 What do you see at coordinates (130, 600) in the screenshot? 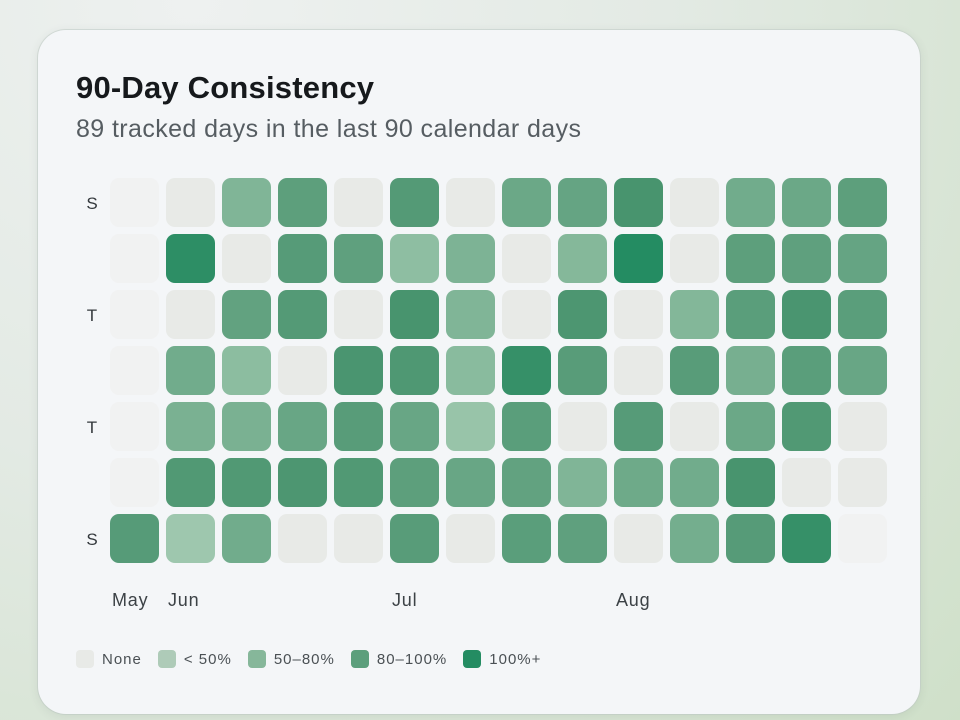
I see `month-label: May` at bounding box center [130, 600].